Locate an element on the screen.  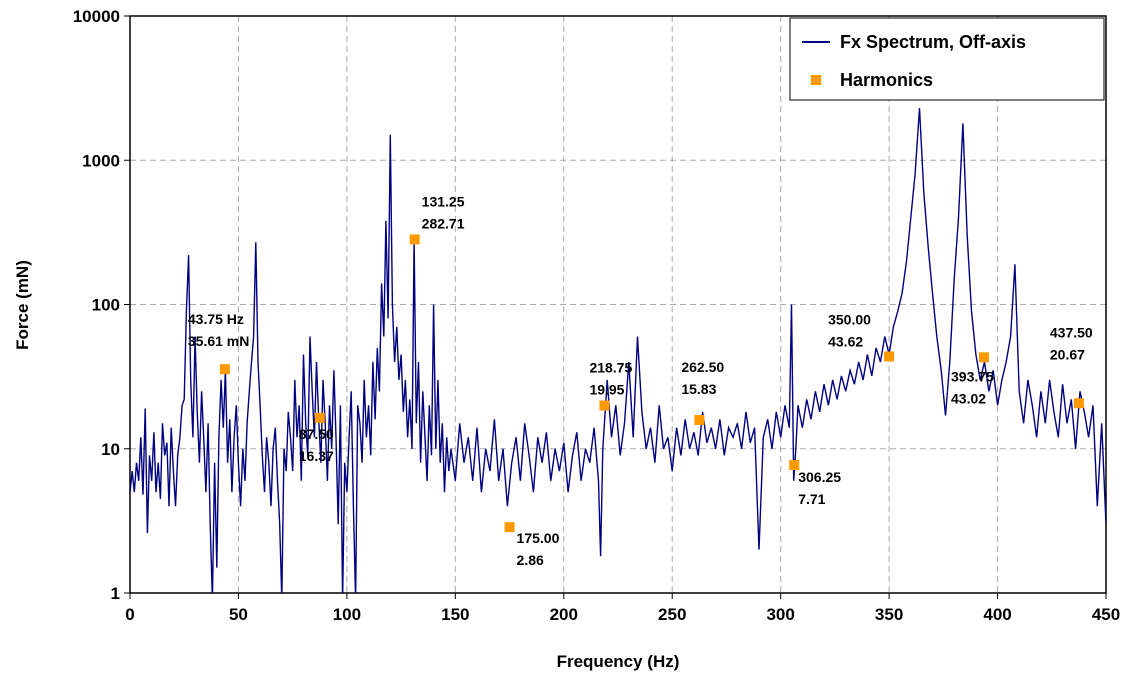
y-tick-label: 1 is located at coordinates (115, 593).